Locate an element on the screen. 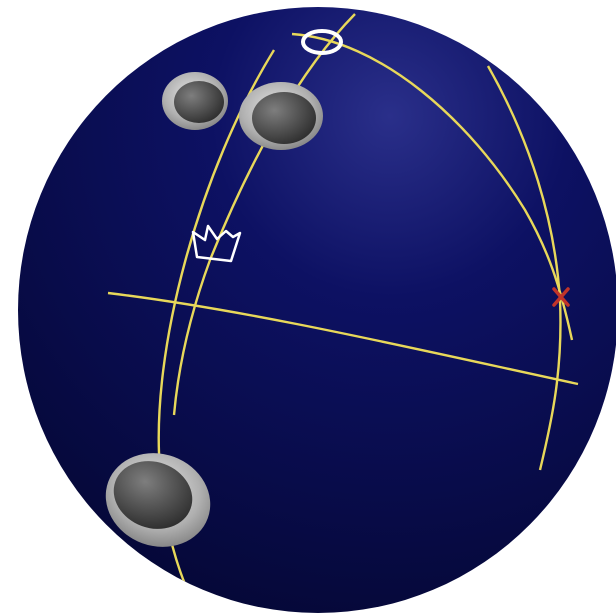 The width and height of the screenshot is (616, 615). layout-line-horizontal is located at coordinates (343, 338).